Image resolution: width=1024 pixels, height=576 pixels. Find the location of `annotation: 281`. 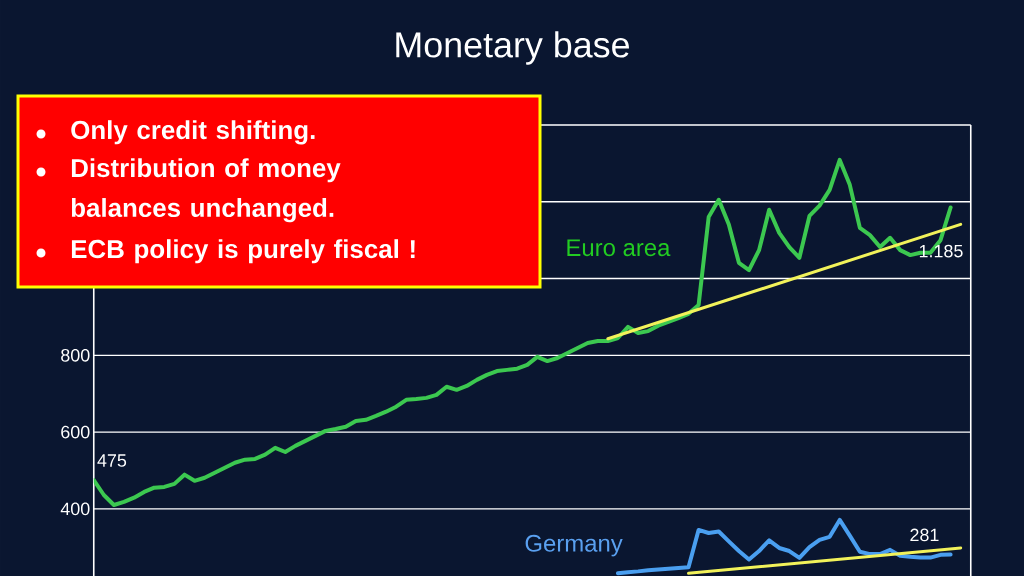

annotation: 281 is located at coordinates (924, 535).